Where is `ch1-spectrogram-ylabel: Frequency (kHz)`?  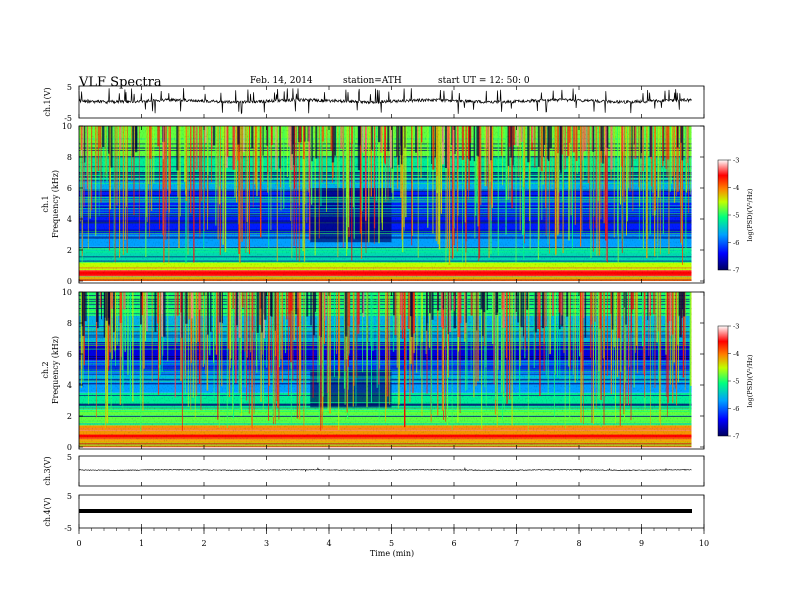 ch1-spectrogram-ylabel: Frequency (kHz) is located at coordinates (55, 204).